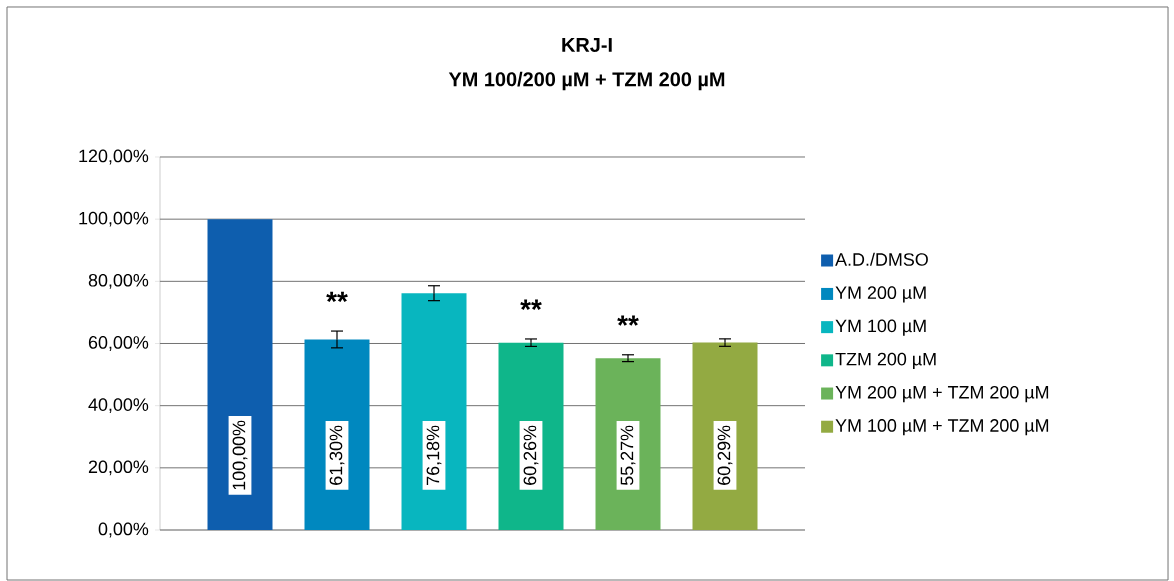 Image resolution: width=1174 pixels, height=581 pixels. I want to click on legend-label: YM 100 µM, so click(880, 327).